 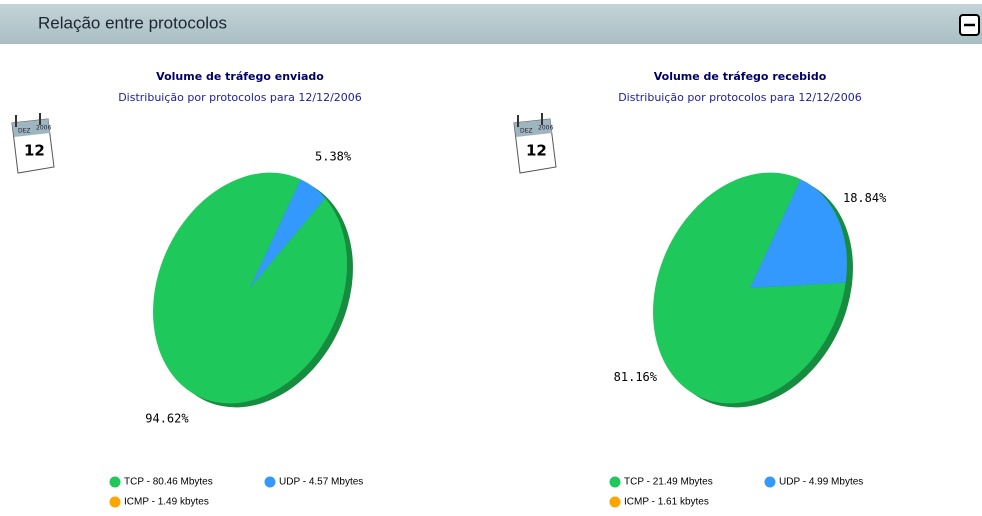 What do you see at coordinates (240, 76) in the screenshot?
I see `chart-title: Volume de tráfego enviado` at bounding box center [240, 76].